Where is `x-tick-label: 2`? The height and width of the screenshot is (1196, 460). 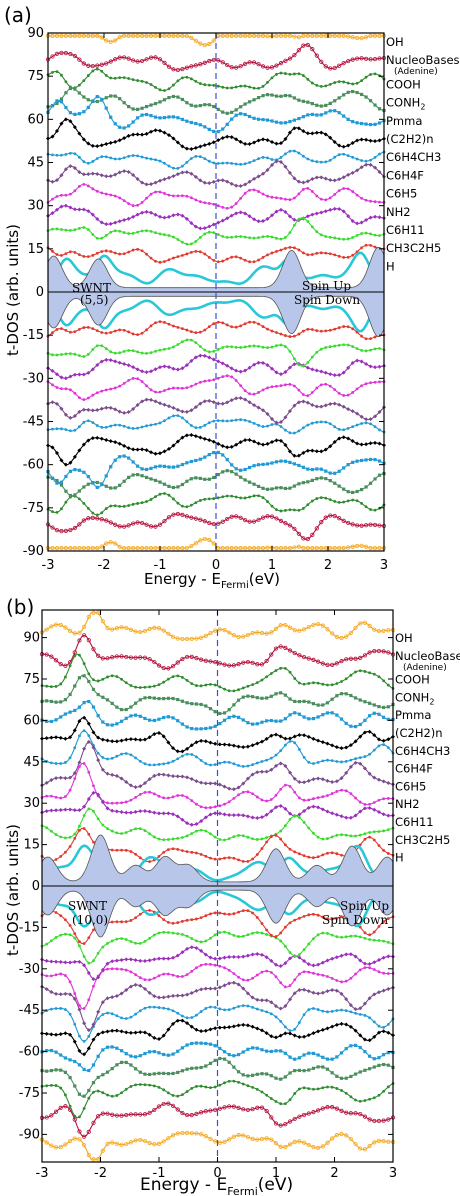
x-tick-label: 2 is located at coordinates (328, 565).